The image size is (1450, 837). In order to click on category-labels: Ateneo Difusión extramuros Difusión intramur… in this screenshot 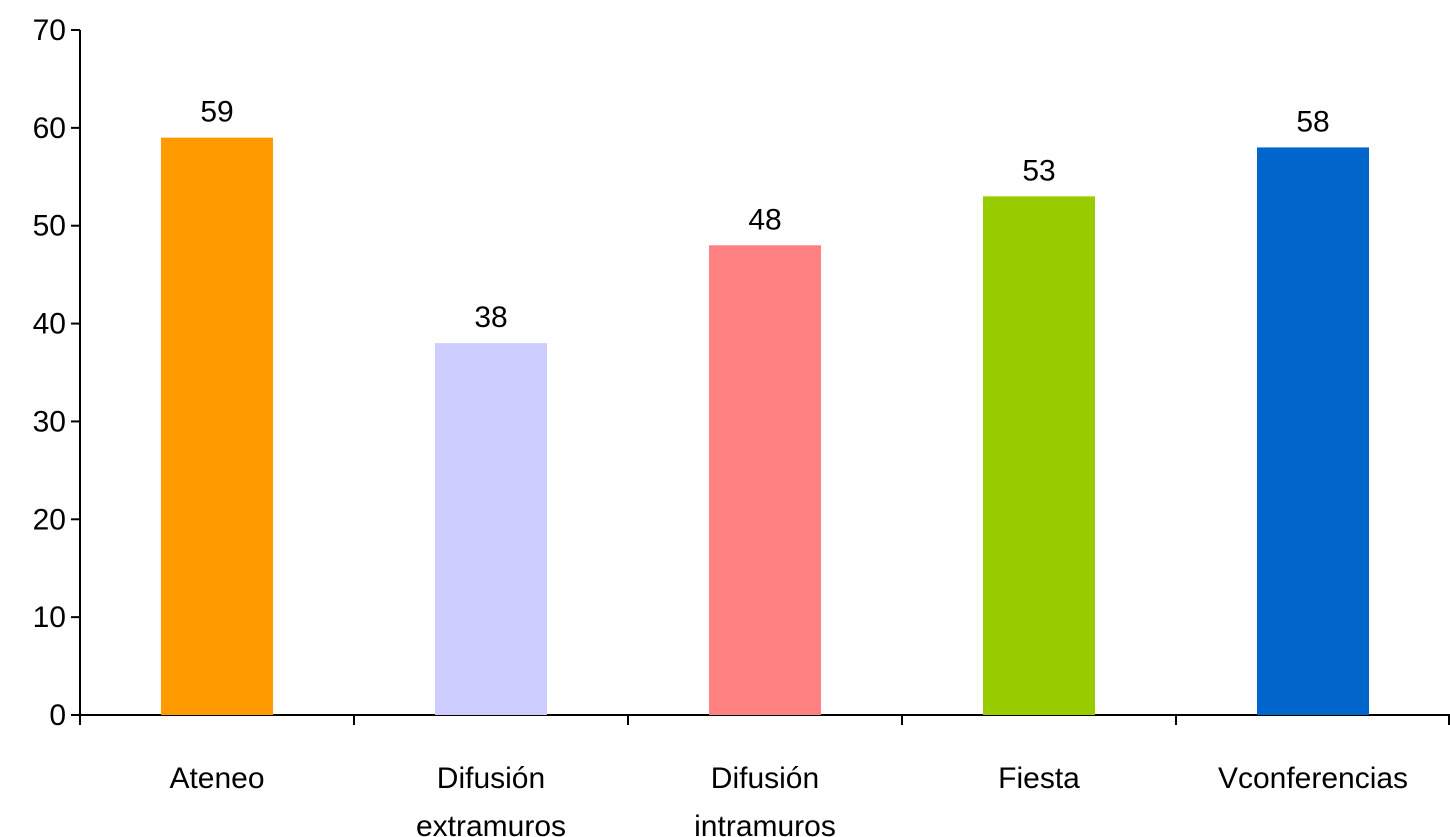, I will do `click(788, 799)`.